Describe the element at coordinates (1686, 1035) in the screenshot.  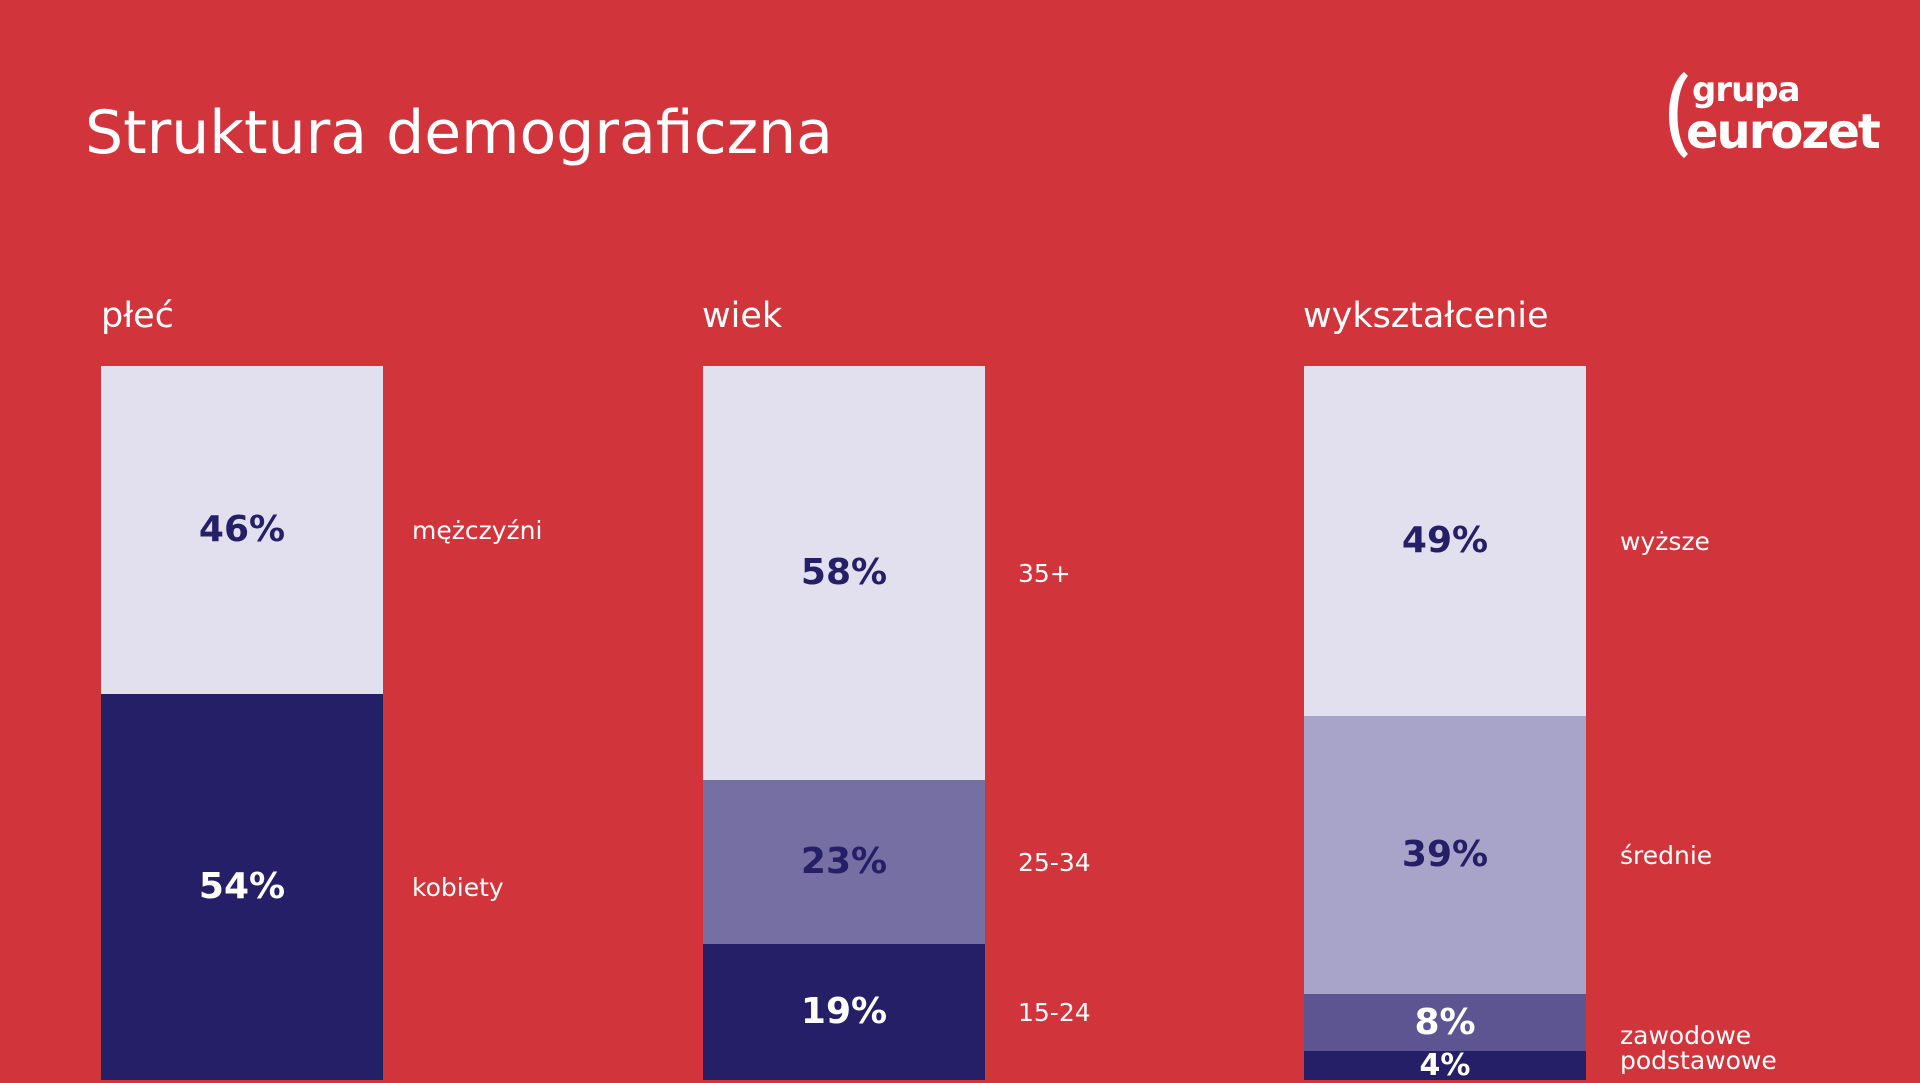
I see `category-label-zawodowe: zawodowe` at that location.